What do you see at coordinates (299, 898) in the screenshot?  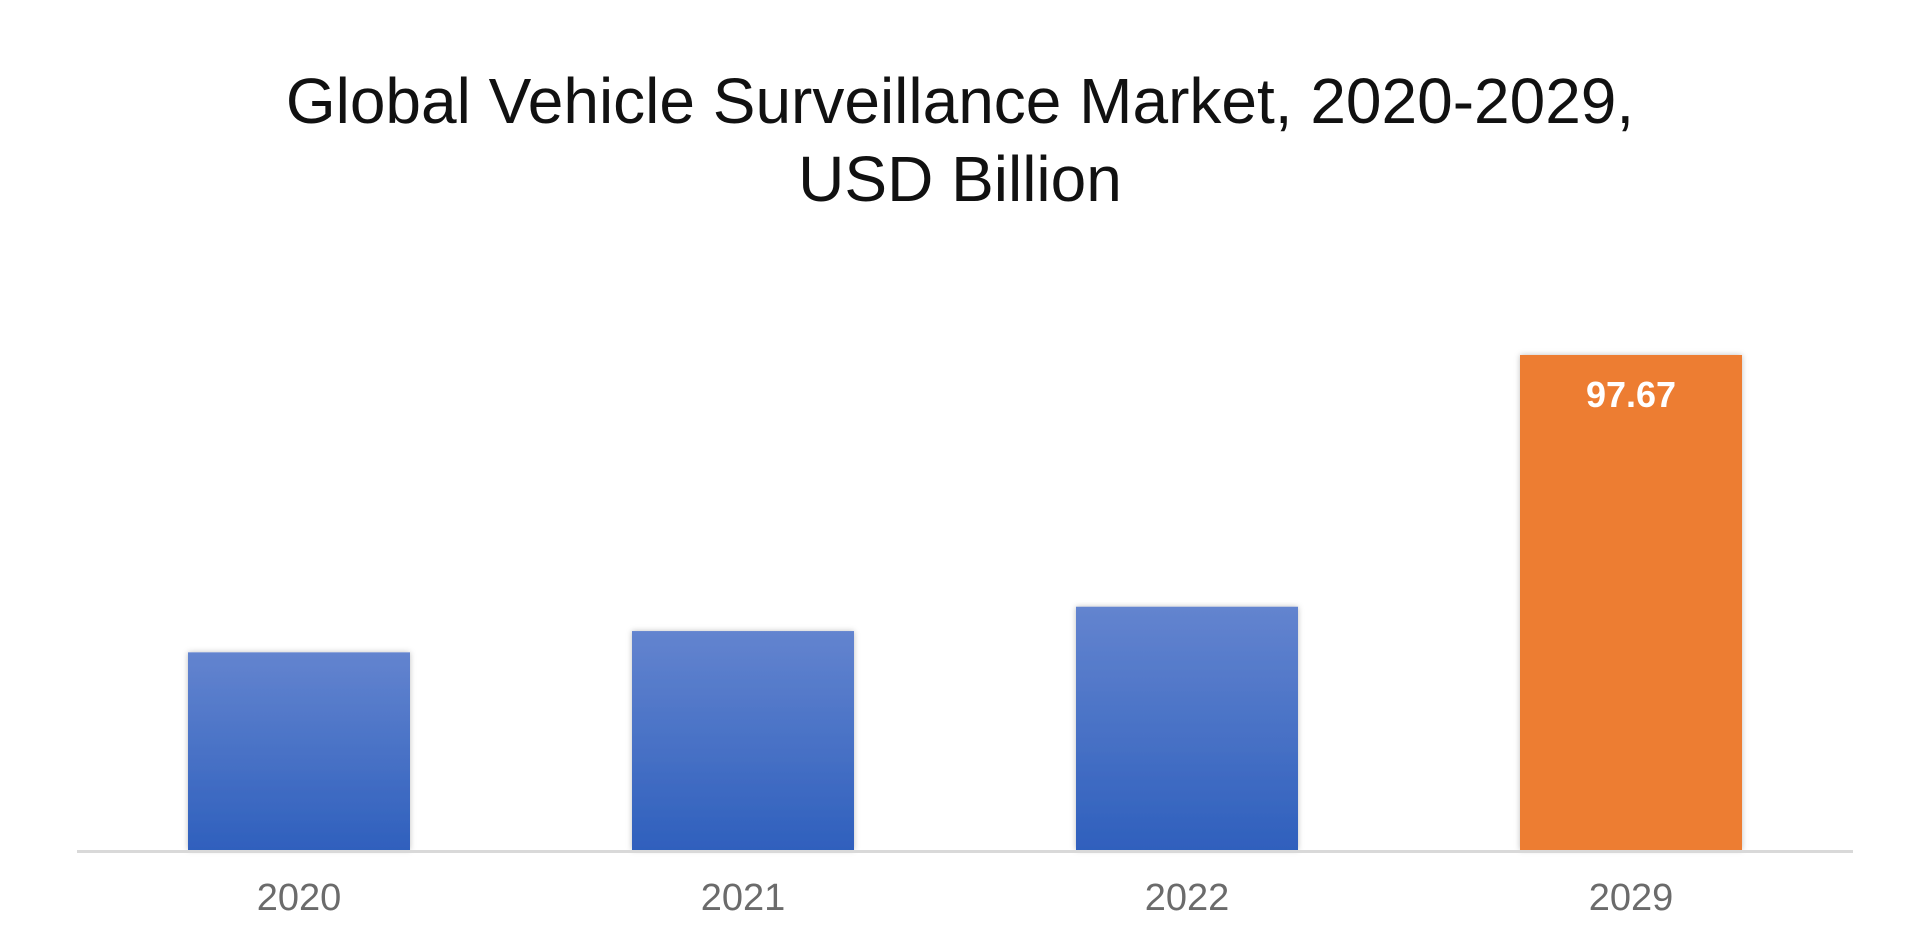 I see `x-tick-label-2020: 2020` at bounding box center [299, 898].